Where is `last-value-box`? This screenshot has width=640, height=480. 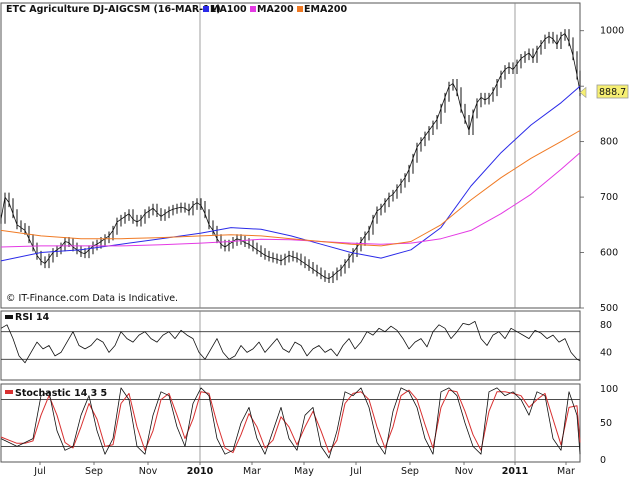 last-value-box is located at coordinates (612, 91).